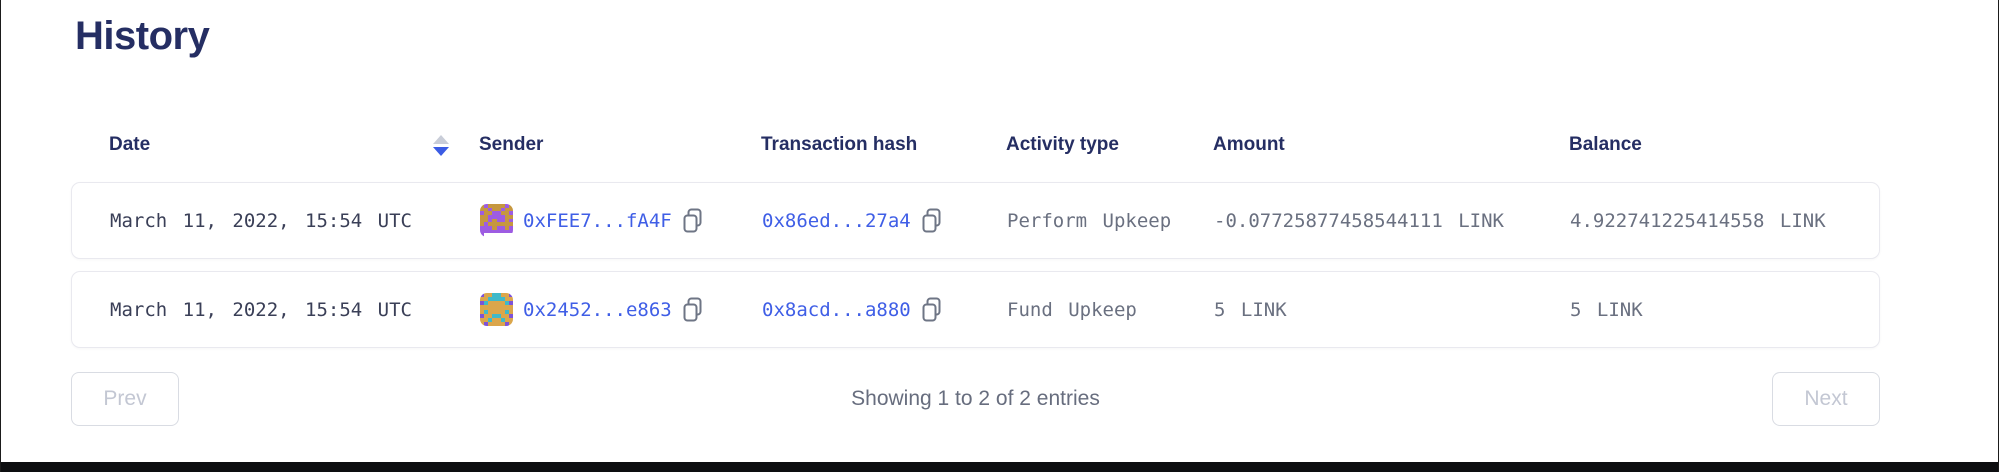  I want to click on page-title: History, so click(142, 36).